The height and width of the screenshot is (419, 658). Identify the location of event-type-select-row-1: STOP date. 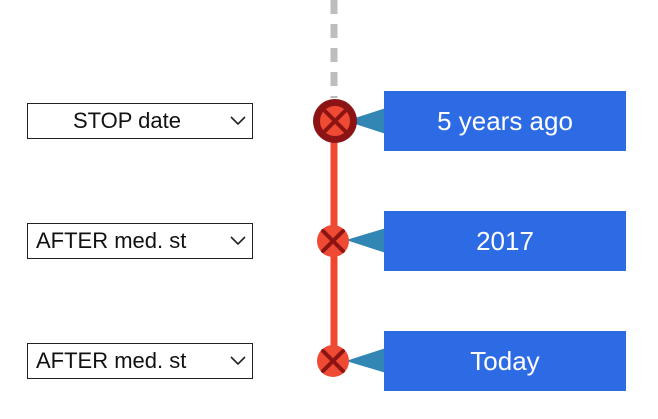
(140, 121).